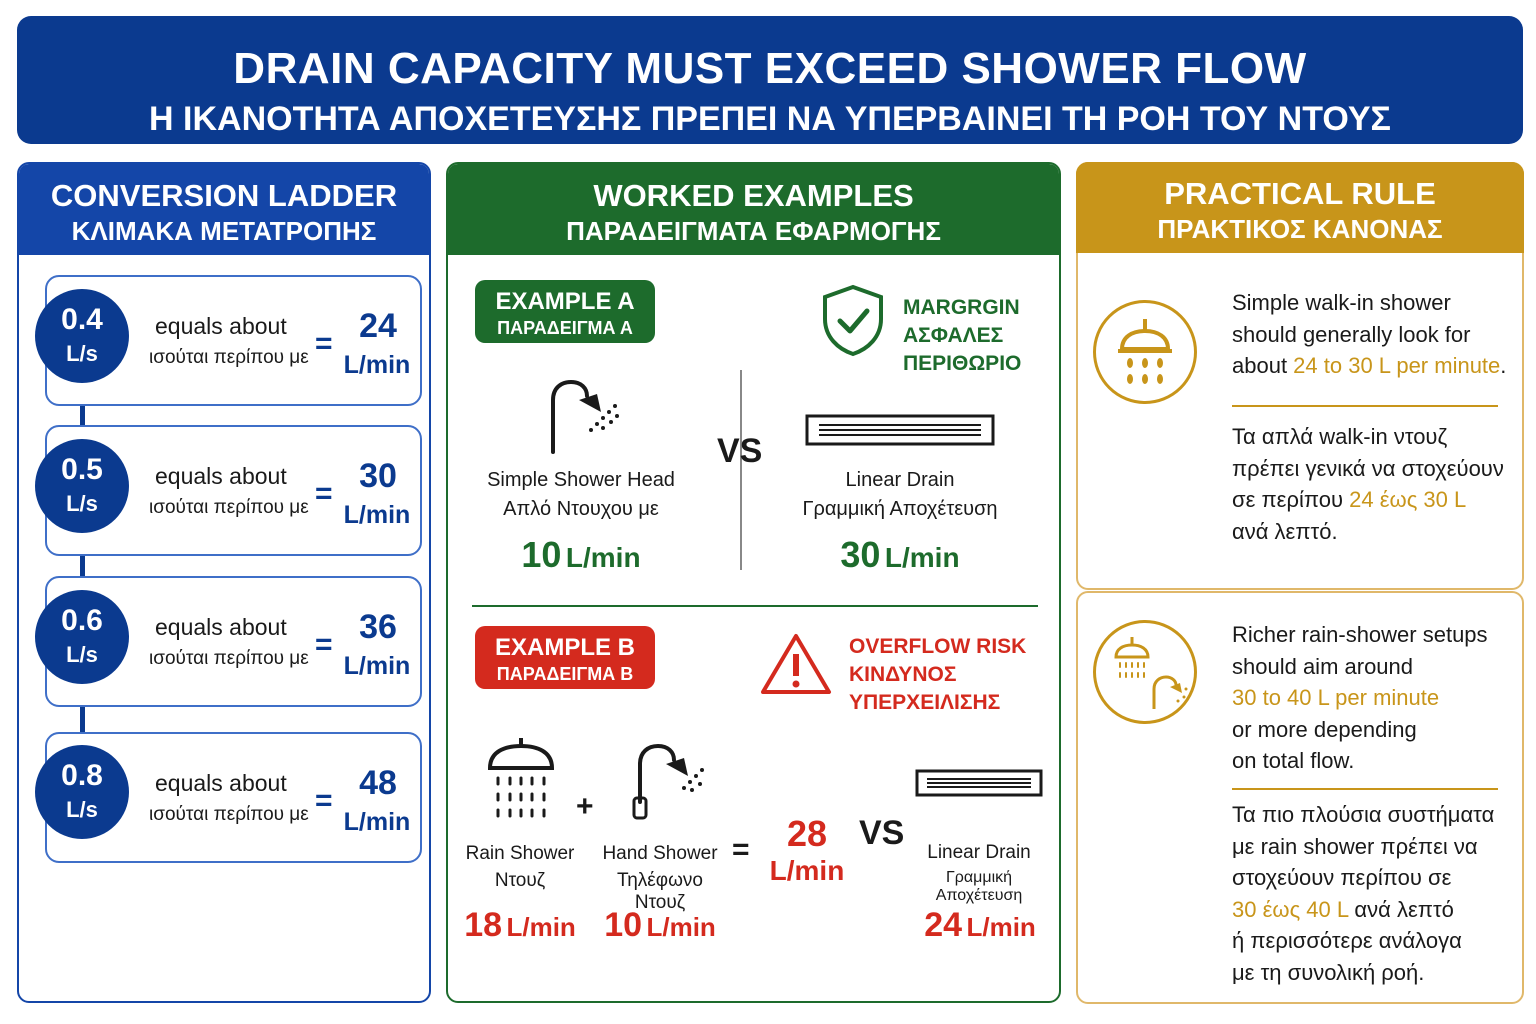 The width and height of the screenshot is (1536, 1024). I want to click on hand-shower-flow-number: 10, so click(623, 925).